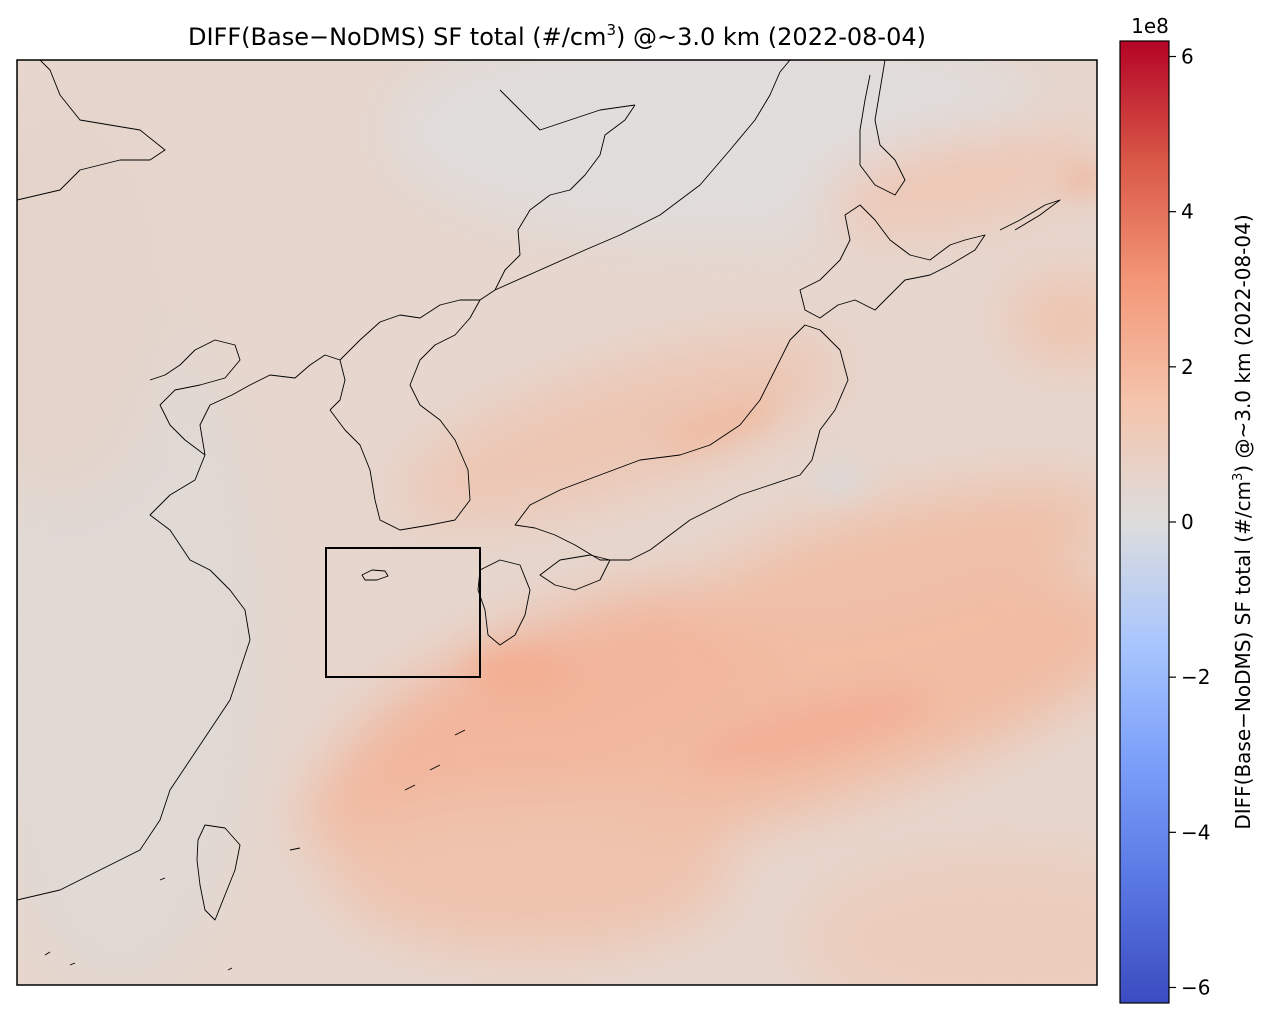 The width and height of the screenshot is (1275, 1022). Describe the element at coordinates (1150, 26) in the screenshot. I see `colorbar-multiplier: 1e8` at that location.